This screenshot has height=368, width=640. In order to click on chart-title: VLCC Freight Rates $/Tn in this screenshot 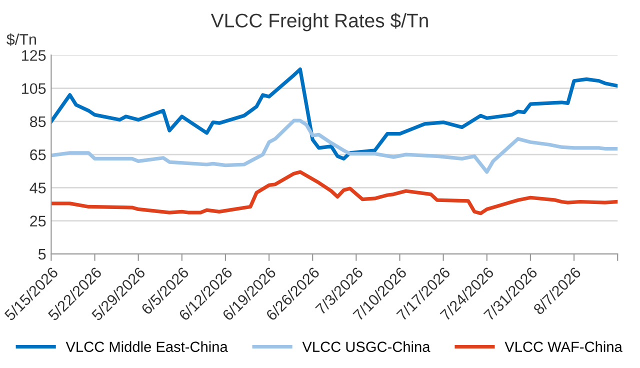, I will do `click(319, 22)`.